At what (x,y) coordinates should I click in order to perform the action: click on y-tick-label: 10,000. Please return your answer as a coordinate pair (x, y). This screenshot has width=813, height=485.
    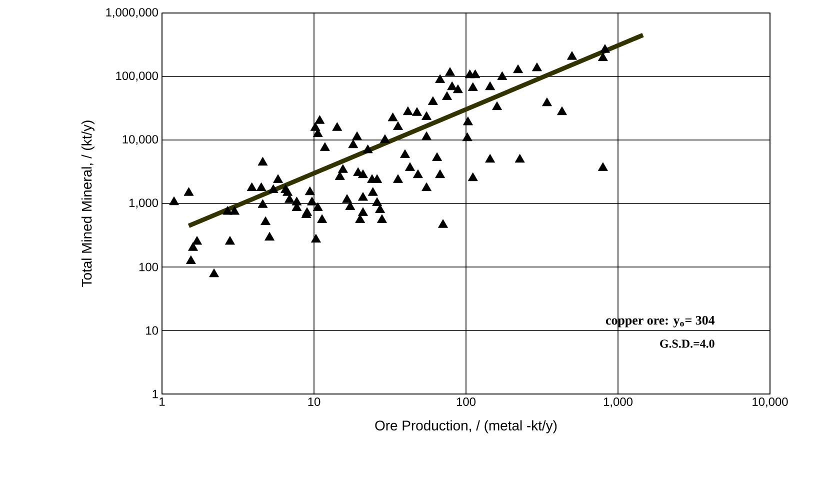
    Looking at the image, I should click on (140, 140).